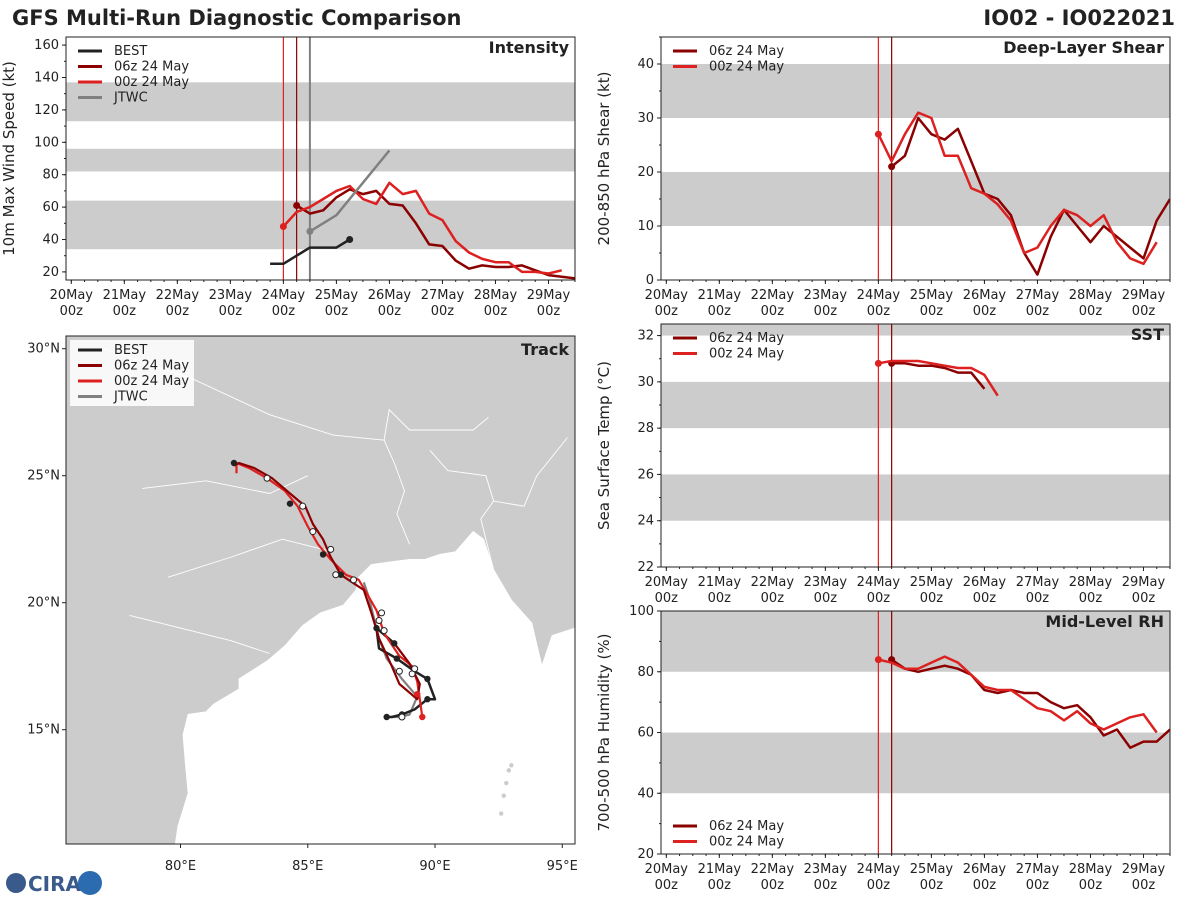  Describe the element at coordinates (333, 590) in the screenshot. I see `tracks-group` at that location.